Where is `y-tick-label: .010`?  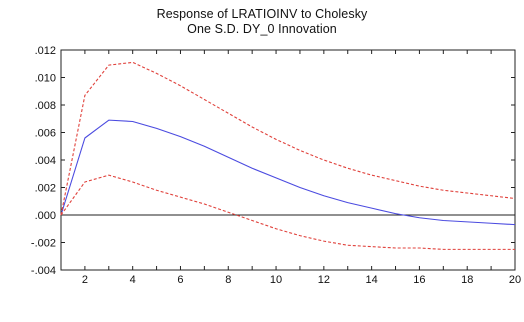
y-tick-label: .010 is located at coordinates (45, 79).